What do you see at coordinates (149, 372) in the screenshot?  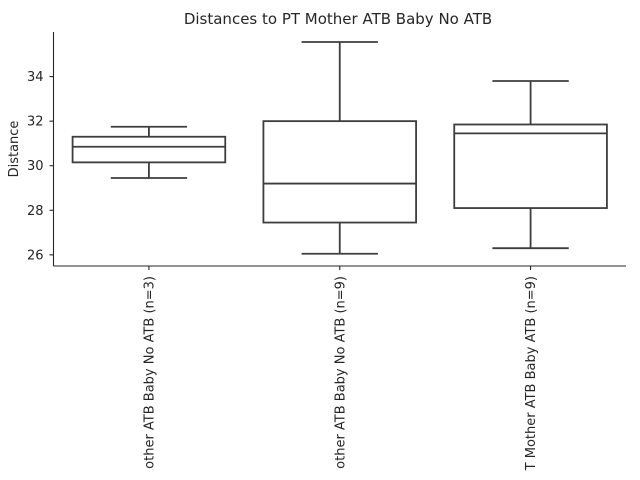 I see `x-tick-label: other ATB Baby No ATB (n=3)` at bounding box center [149, 372].